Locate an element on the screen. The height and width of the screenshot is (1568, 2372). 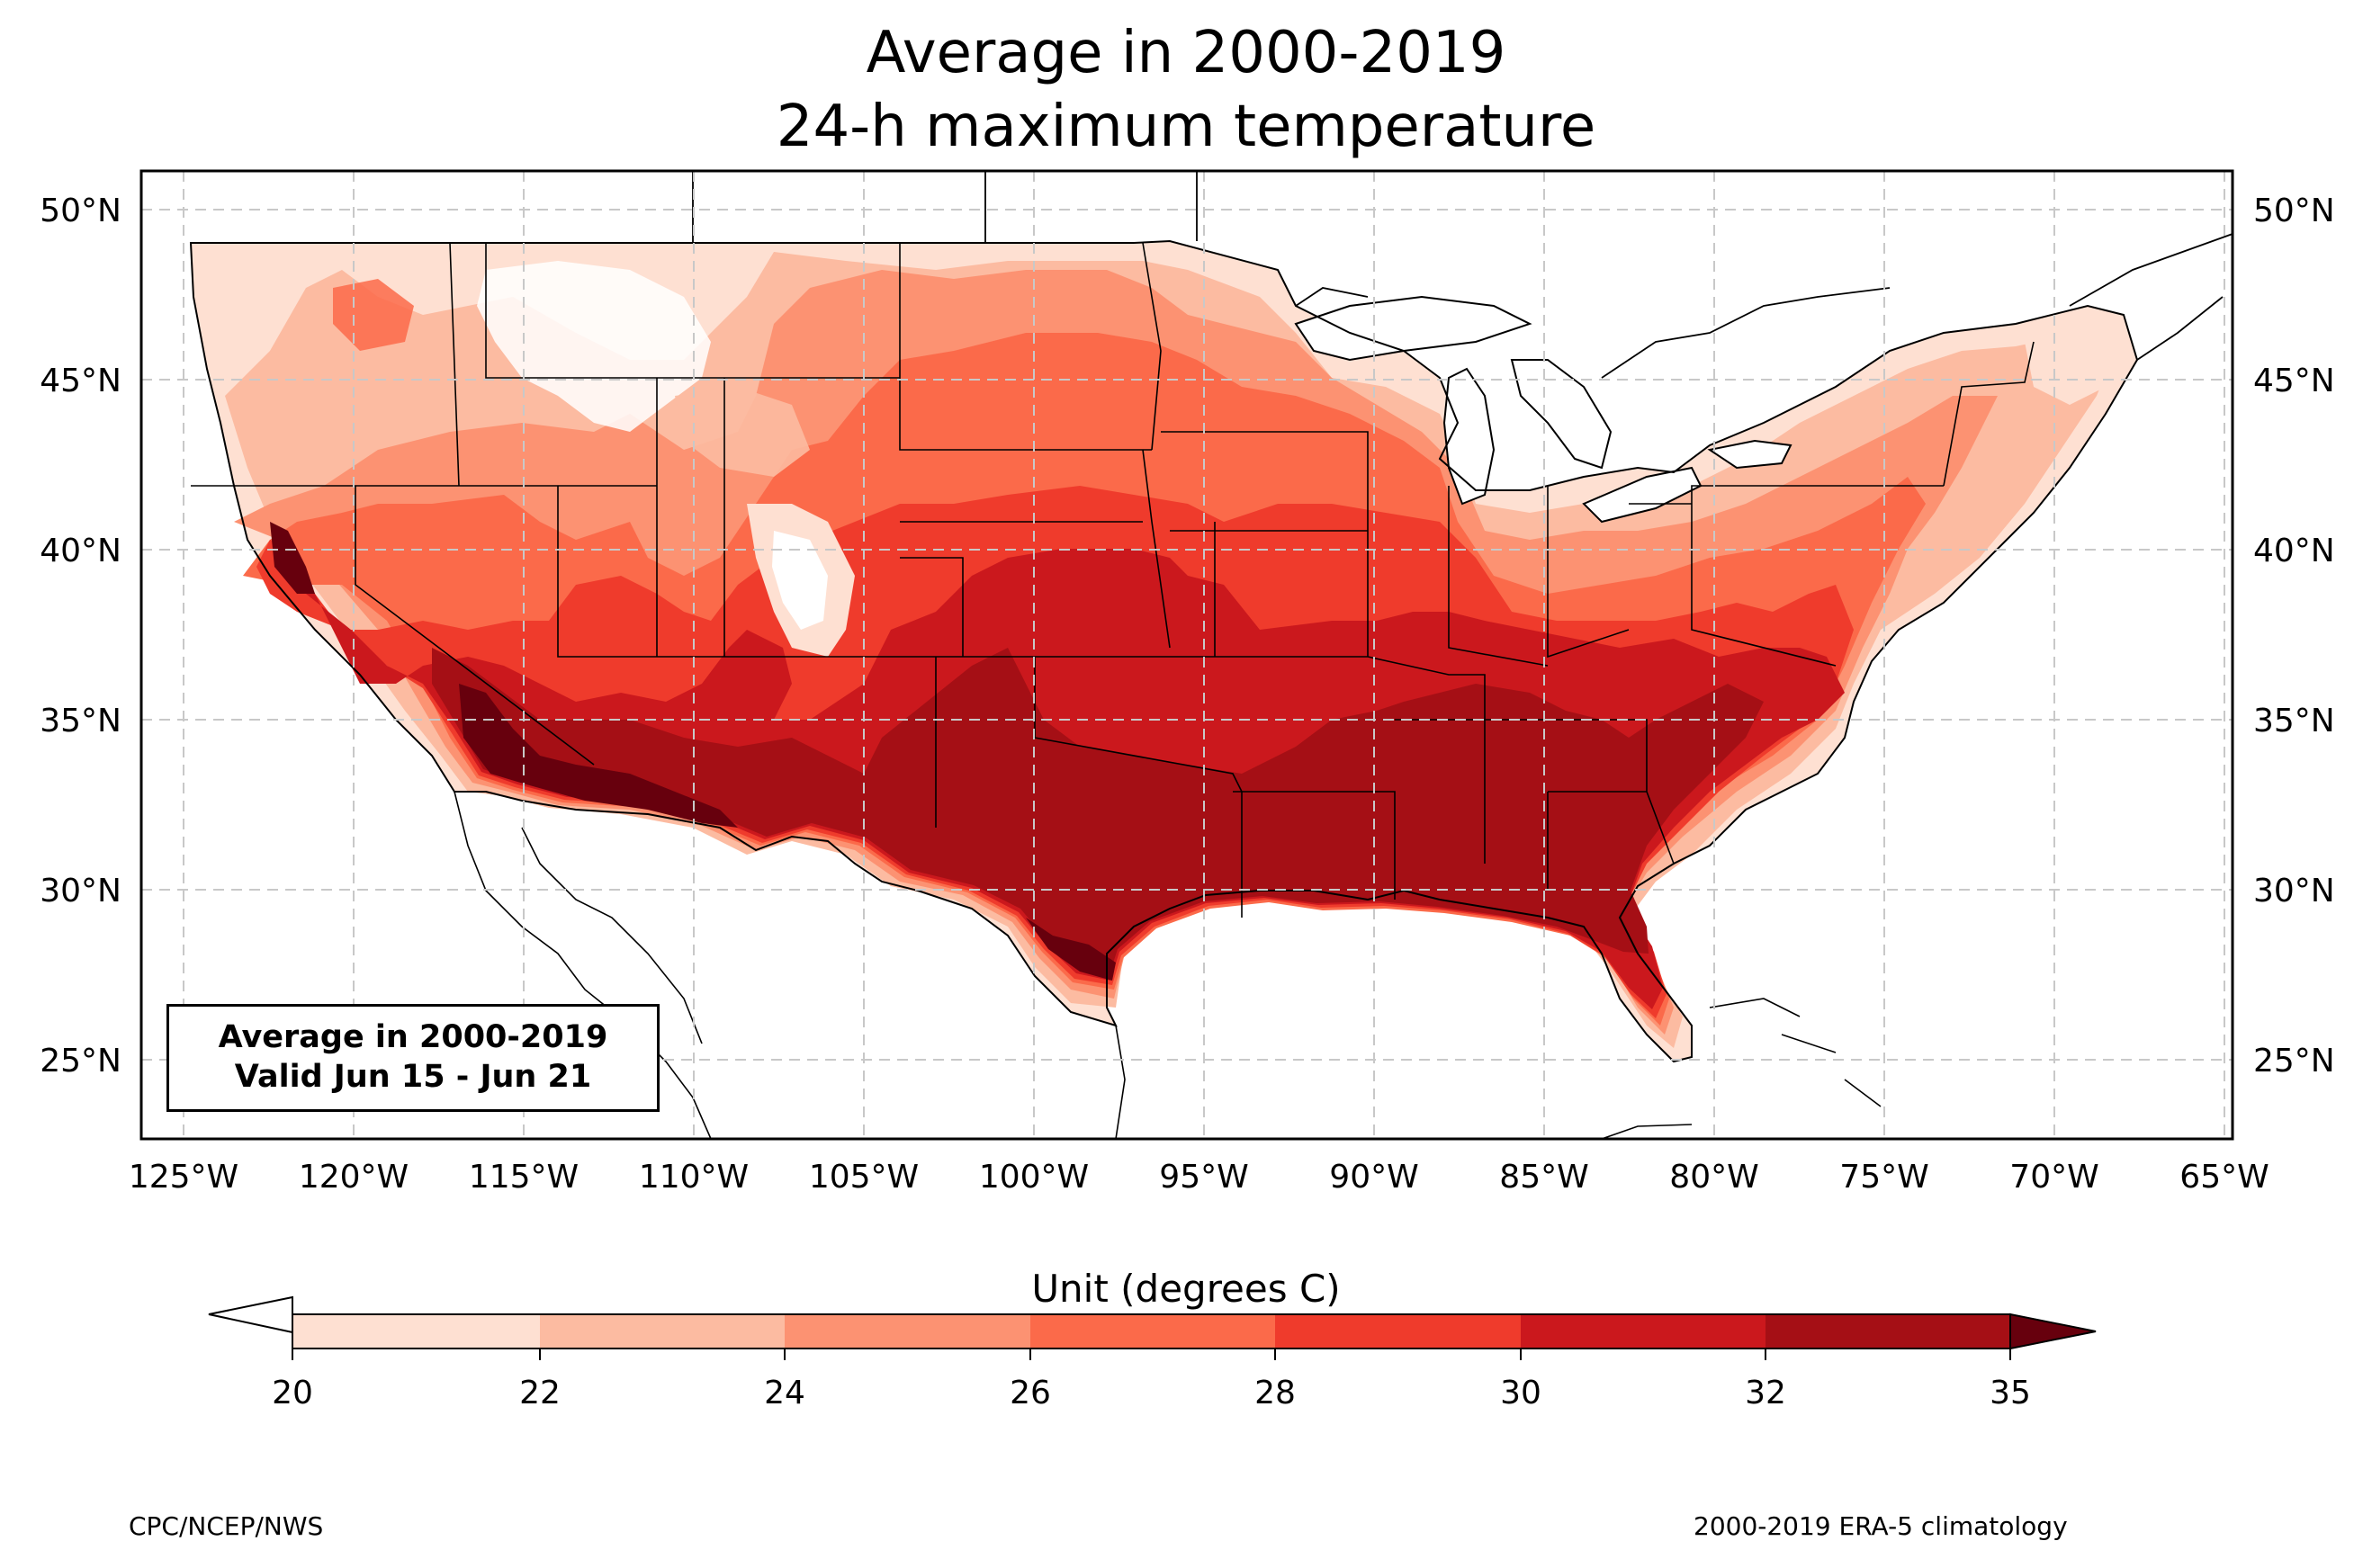
lon-label: 115°W is located at coordinates (524, 1177).